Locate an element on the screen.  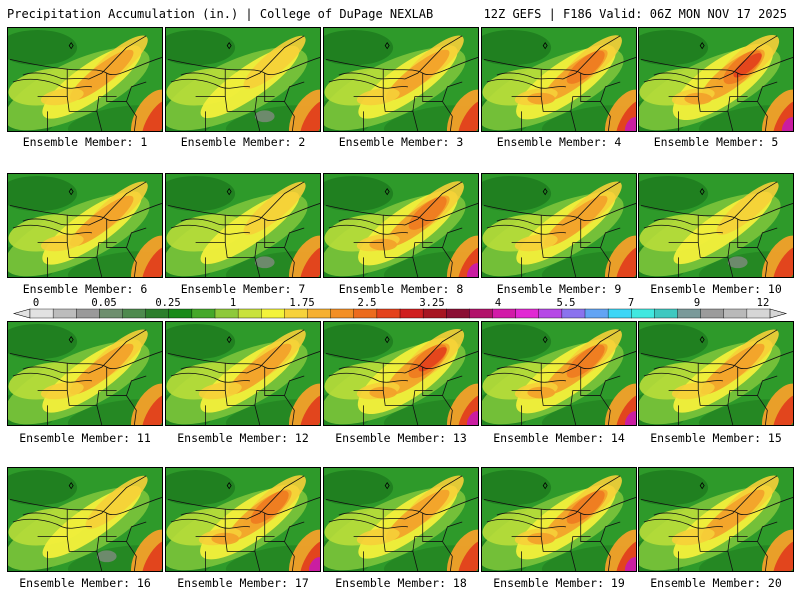
colorbar-tick-label: 4 is located at coordinates (498, 303).